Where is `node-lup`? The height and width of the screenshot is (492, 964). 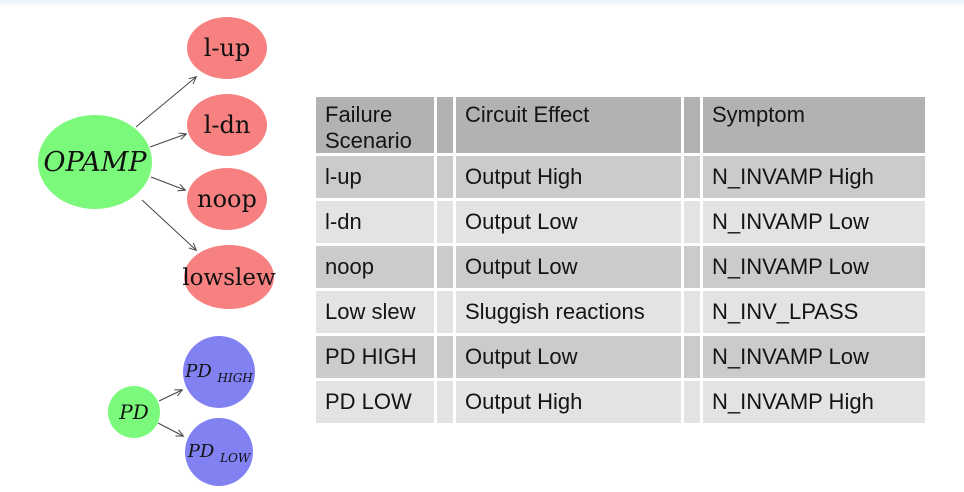 node-lup is located at coordinates (227, 48).